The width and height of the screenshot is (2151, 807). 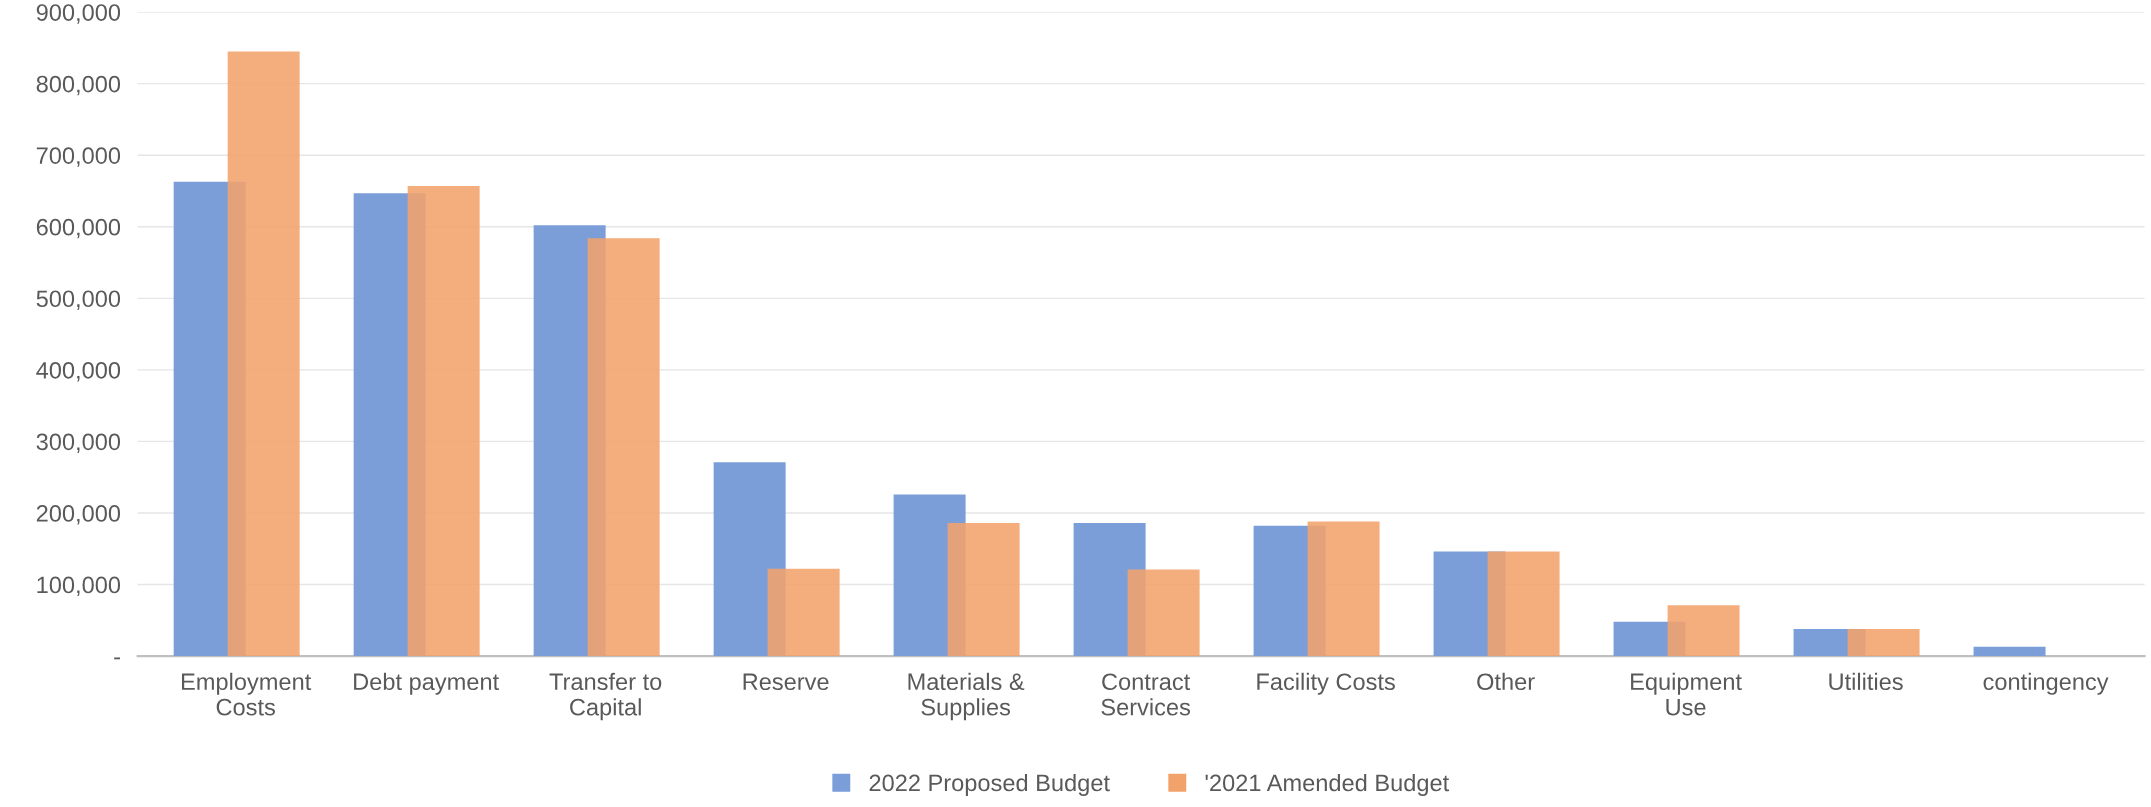 I want to click on x-tick-label: Materials & Supplies, so click(x=966, y=696).